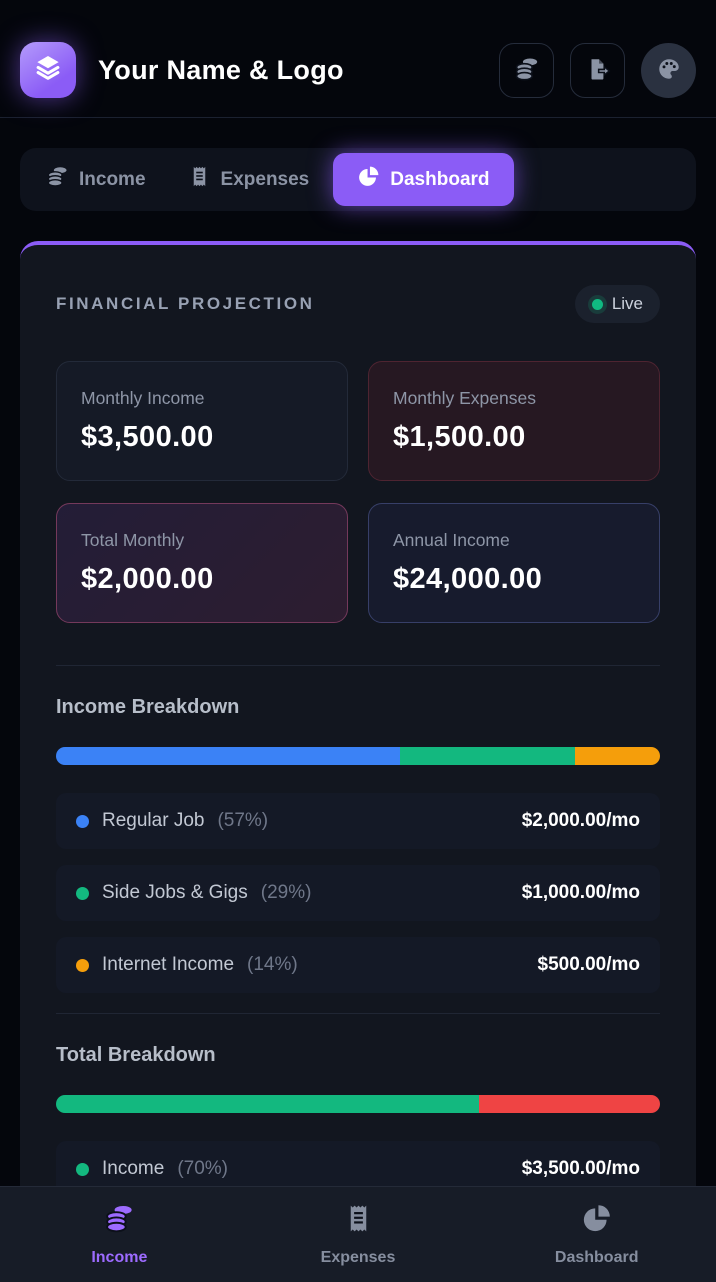 This screenshot has width=716, height=1282. What do you see at coordinates (133, 1168) in the screenshot?
I see `row-label: Income` at bounding box center [133, 1168].